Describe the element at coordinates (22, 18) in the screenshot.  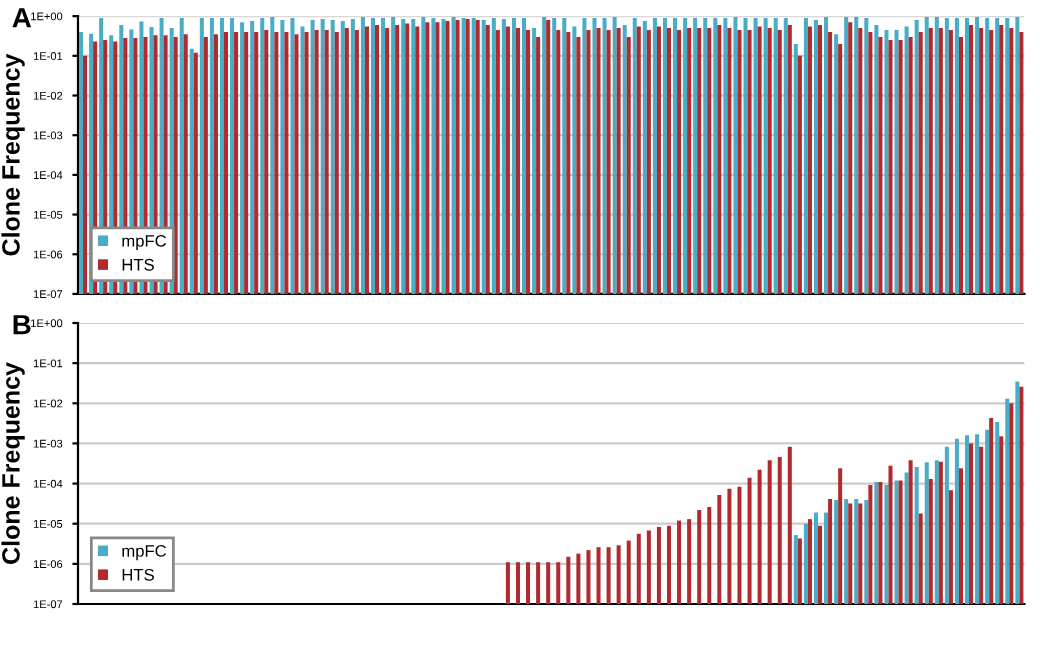
I see `chart-title: A` at that location.